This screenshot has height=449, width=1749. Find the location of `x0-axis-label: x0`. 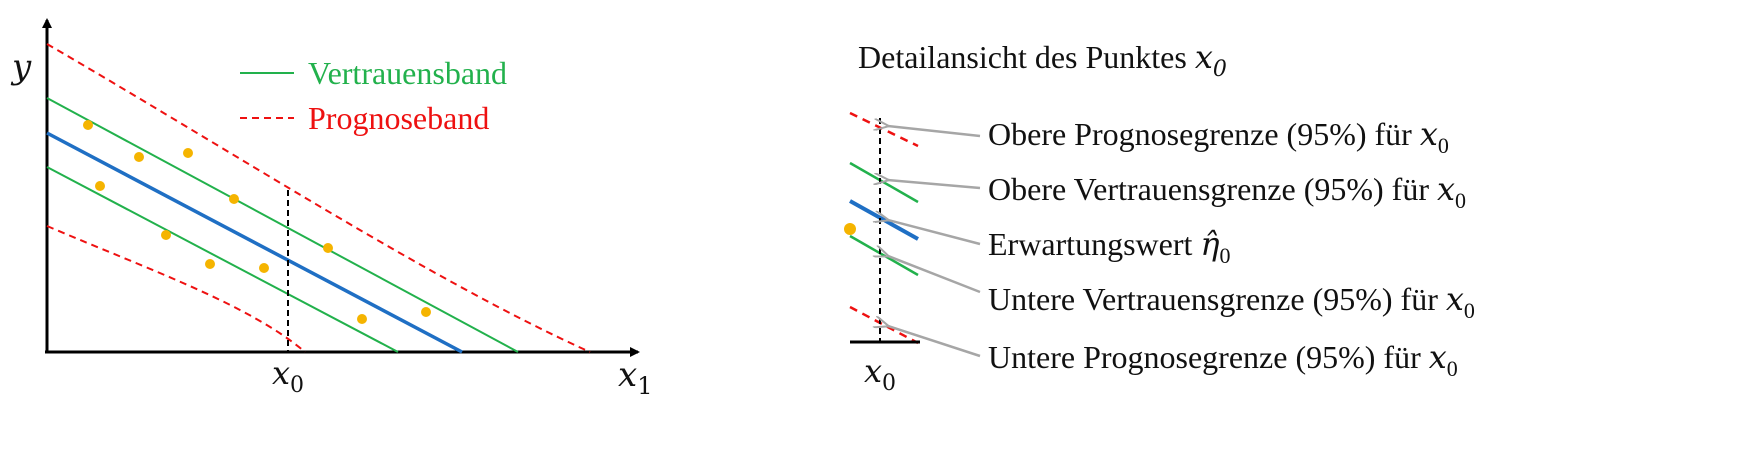

x0-axis-label: x0 is located at coordinates (288, 376).